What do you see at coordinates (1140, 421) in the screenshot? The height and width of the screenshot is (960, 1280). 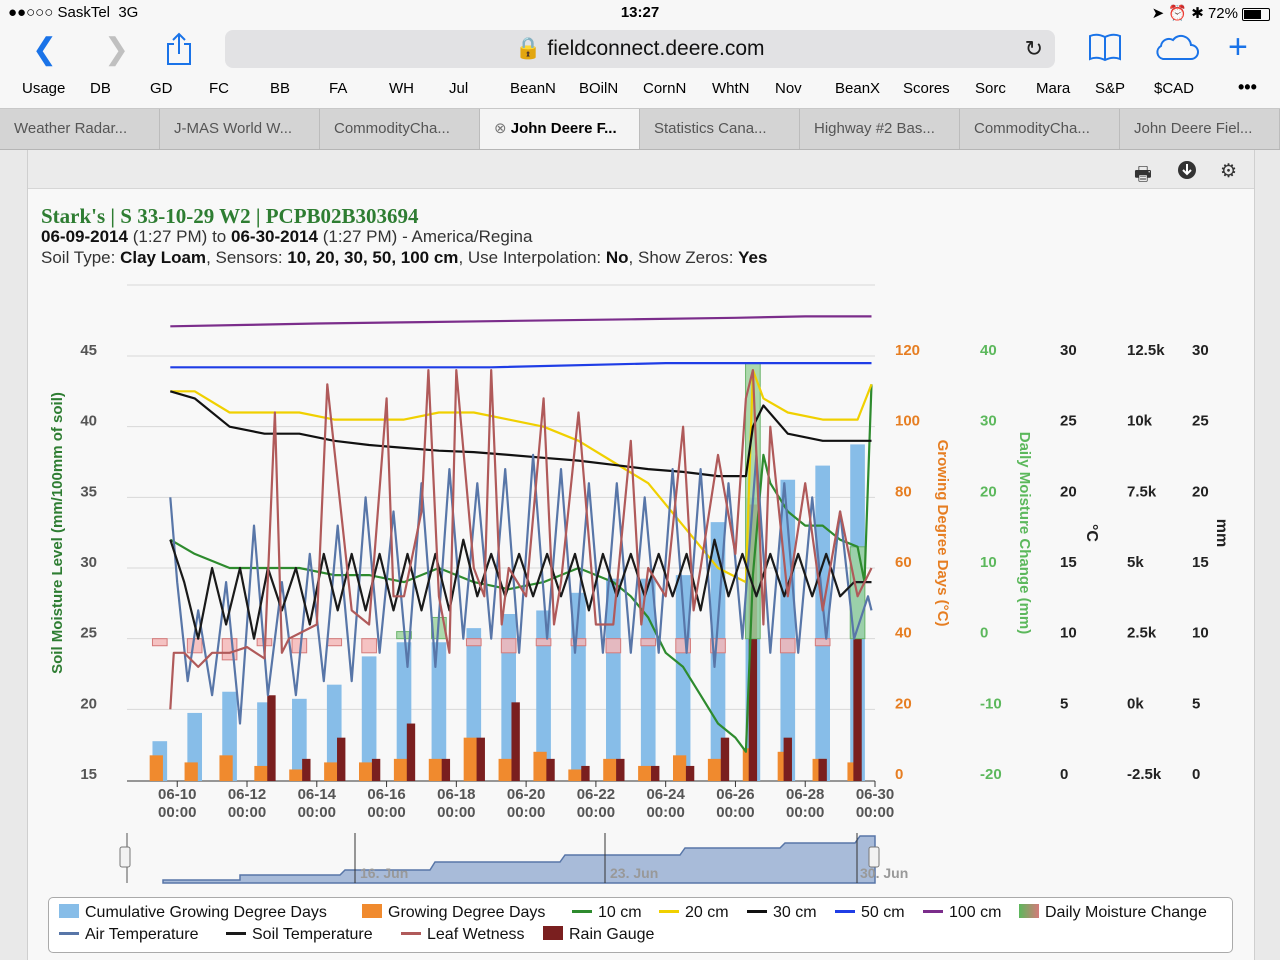 I see `y-tick-leaf: 10k` at bounding box center [1140, 421].